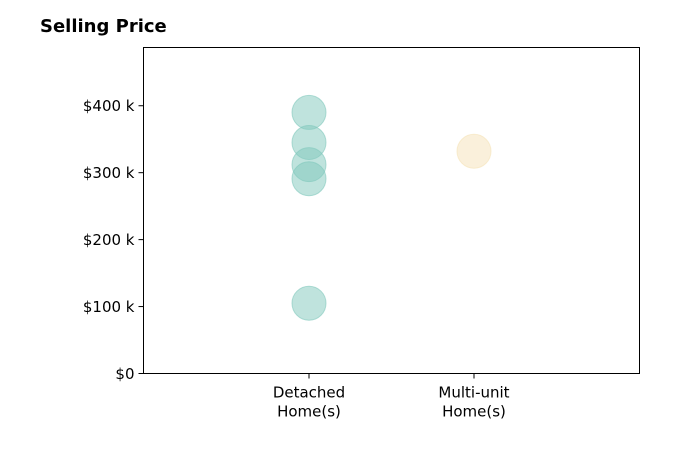 This screenshot has height=462, width=679. Describe the element at coordinates (309, 402) in the screenshot. I see `x-tick-label: Detached Home(s)` at that location.